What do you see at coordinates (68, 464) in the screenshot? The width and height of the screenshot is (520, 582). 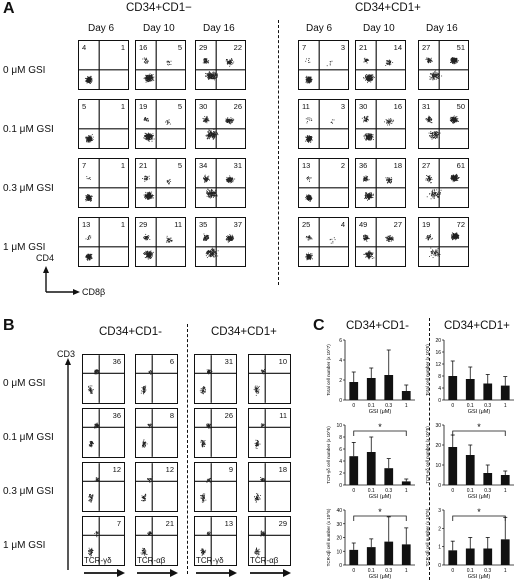 I see `panel-b-y-arrow` at bounding box center [68, 464].